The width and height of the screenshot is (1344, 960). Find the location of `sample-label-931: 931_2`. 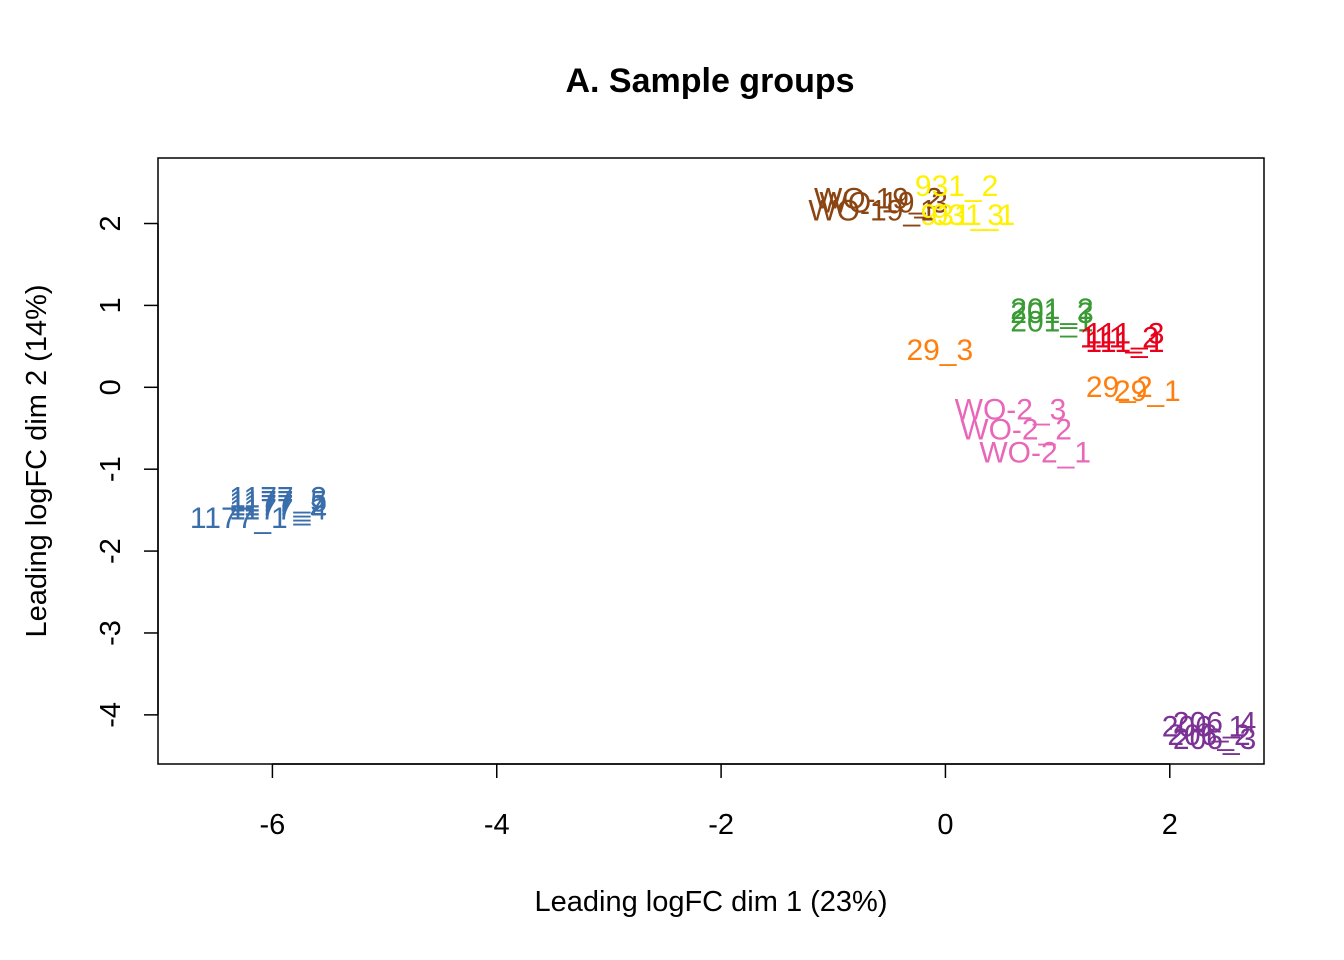

sample-label-931: 931_2 is located at coordinates (956, 186).